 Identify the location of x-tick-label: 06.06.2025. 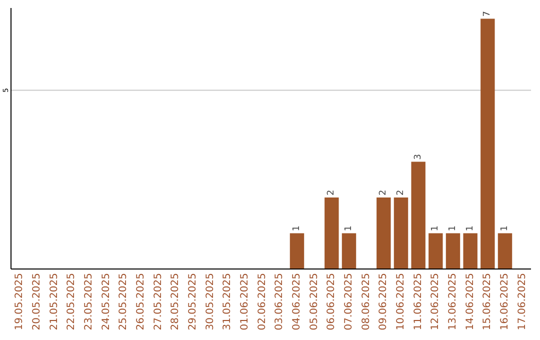
(332, 301).